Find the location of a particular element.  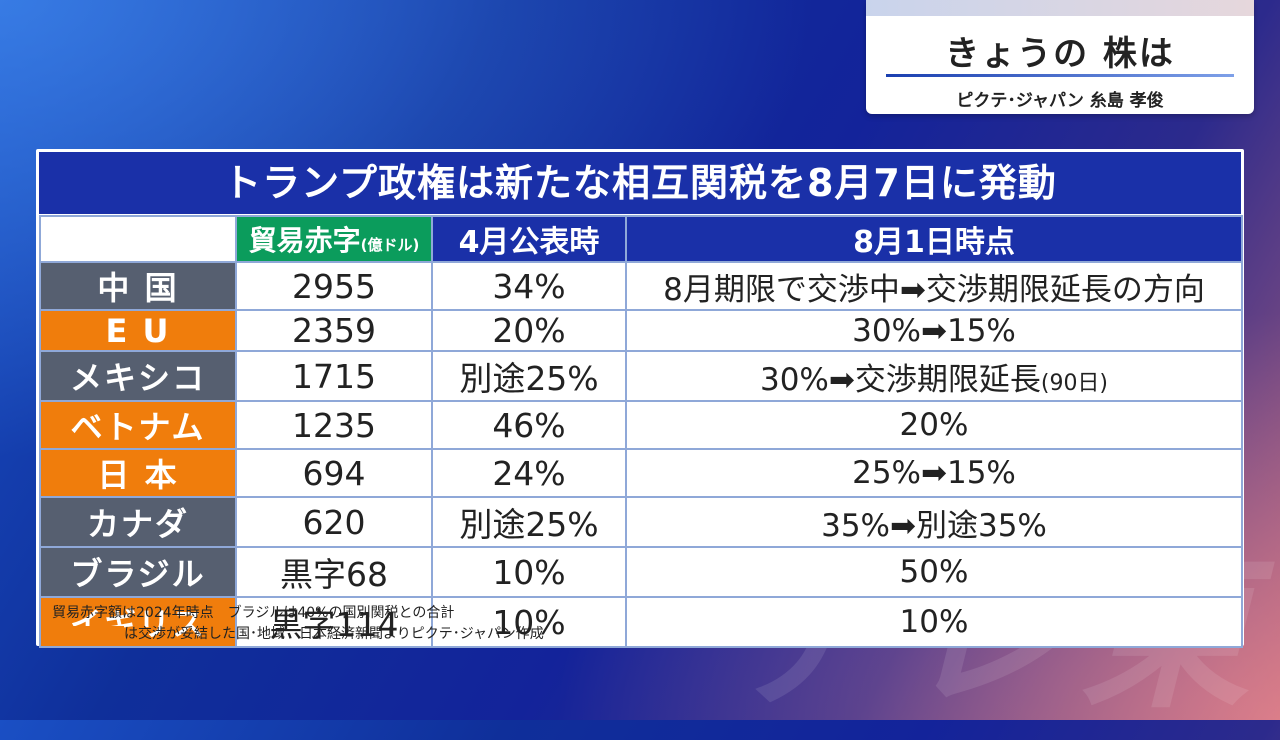

header-august: 8月1日時点 is located at coordinates (934, 239).